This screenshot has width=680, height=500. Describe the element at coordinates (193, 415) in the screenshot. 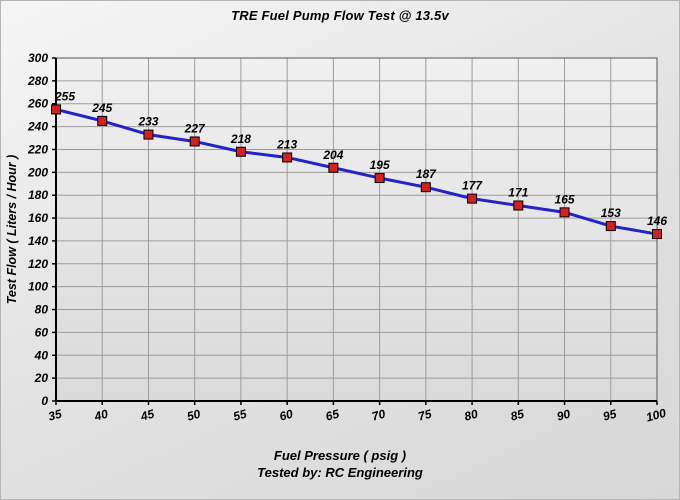

I see `x-tick-label: 50` at that location.